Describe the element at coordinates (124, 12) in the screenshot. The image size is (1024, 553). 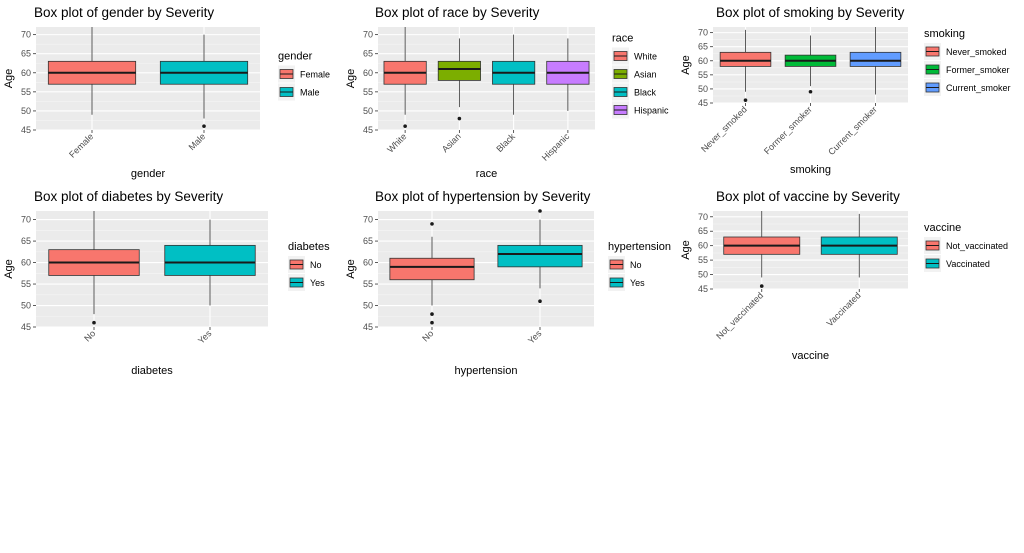
I see `chart-title: Box plot of gender by Severity` at that location.